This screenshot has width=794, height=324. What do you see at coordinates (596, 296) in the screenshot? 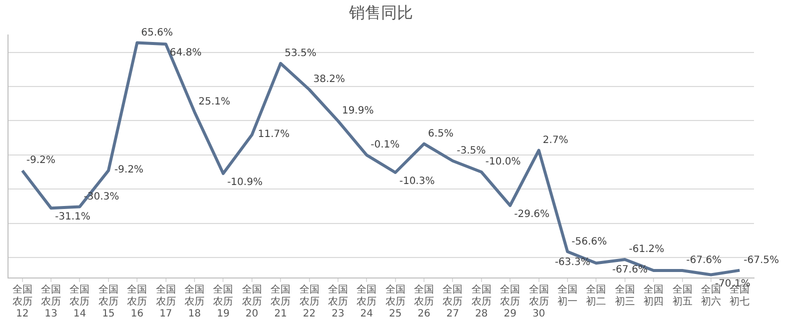
I see `x-tick-label: 全国初二` at bounding box center [596, 296].